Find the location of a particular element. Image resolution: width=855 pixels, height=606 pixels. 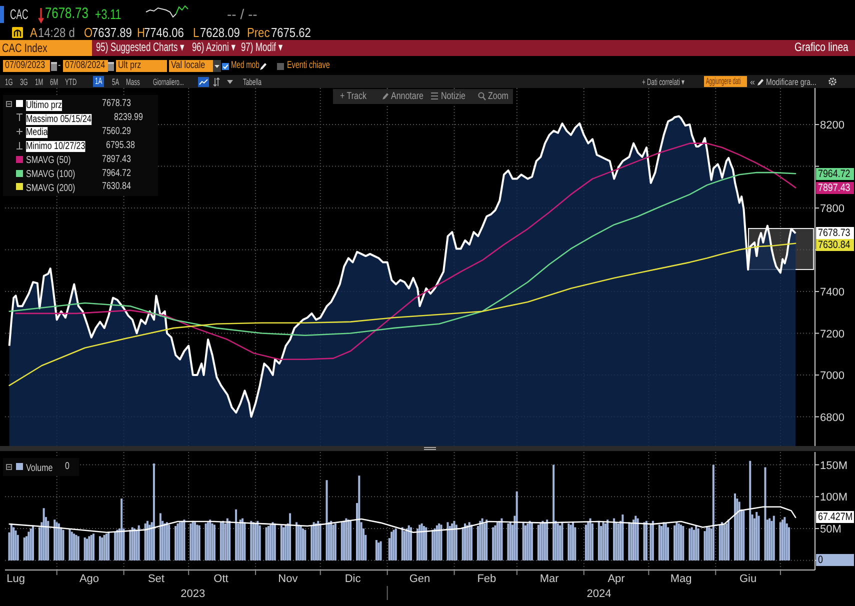

button: Aggiungere dati is located at coordinates (725, 81).